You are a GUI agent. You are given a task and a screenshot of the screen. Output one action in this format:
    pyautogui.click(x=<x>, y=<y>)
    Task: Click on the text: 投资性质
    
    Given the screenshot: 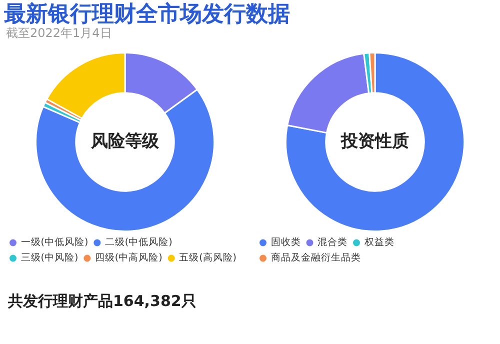 What is the action you would take?
    pyautogui.click(x=374, y=141)
    